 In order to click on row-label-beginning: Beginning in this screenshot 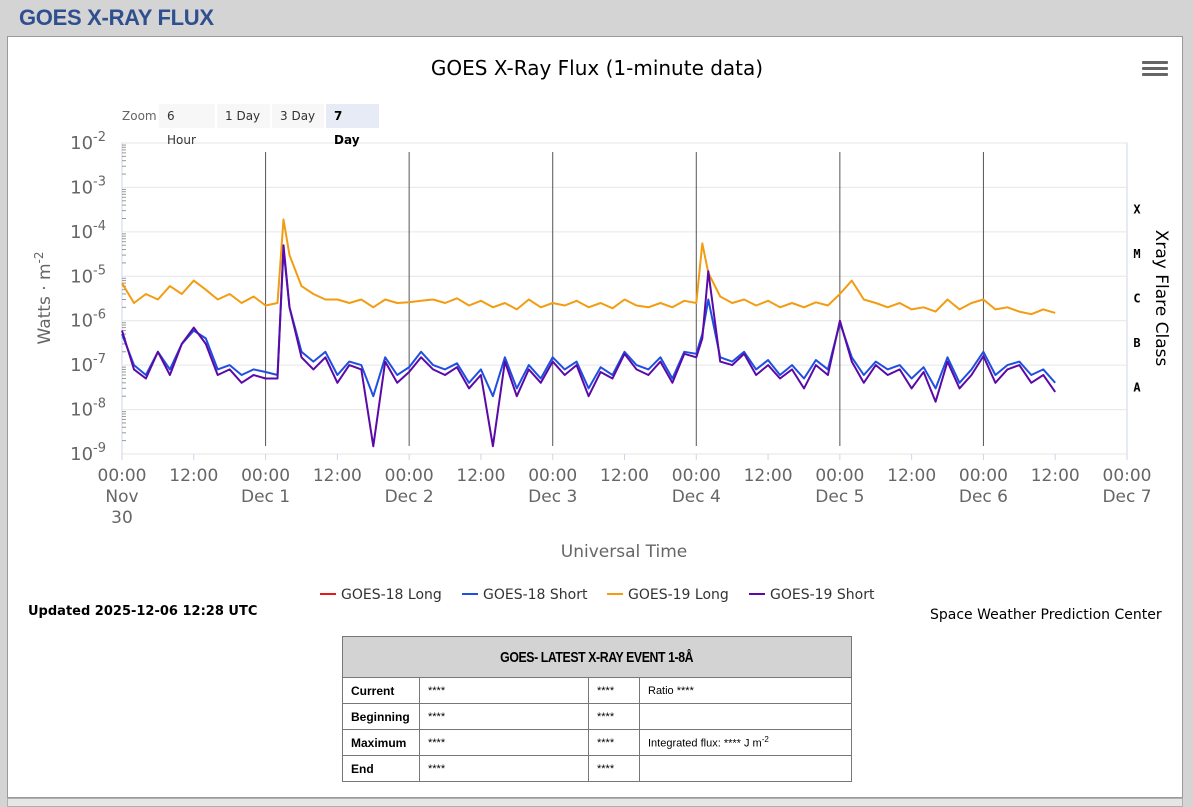, I will do `click(381, 716)`.